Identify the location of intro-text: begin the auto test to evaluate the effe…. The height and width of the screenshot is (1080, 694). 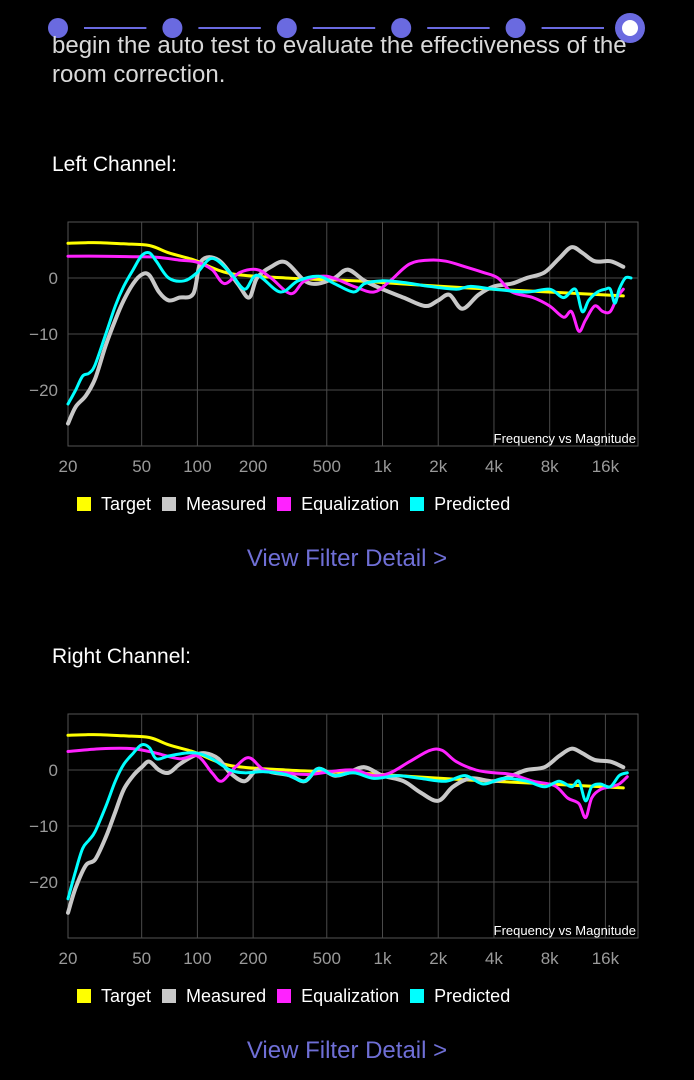
(339, 60).